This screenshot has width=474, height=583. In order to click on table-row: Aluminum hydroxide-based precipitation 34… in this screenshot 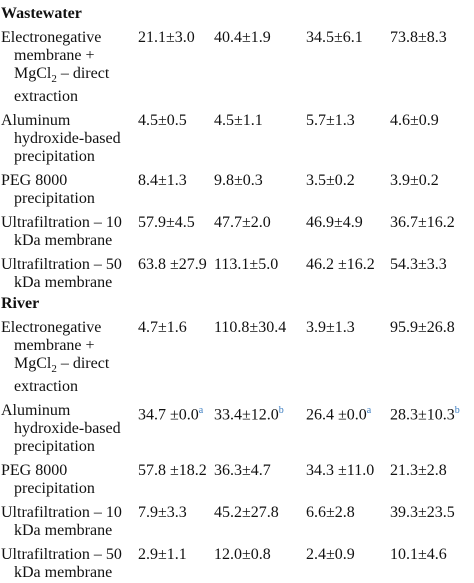, I will do `click(237, 427)`.